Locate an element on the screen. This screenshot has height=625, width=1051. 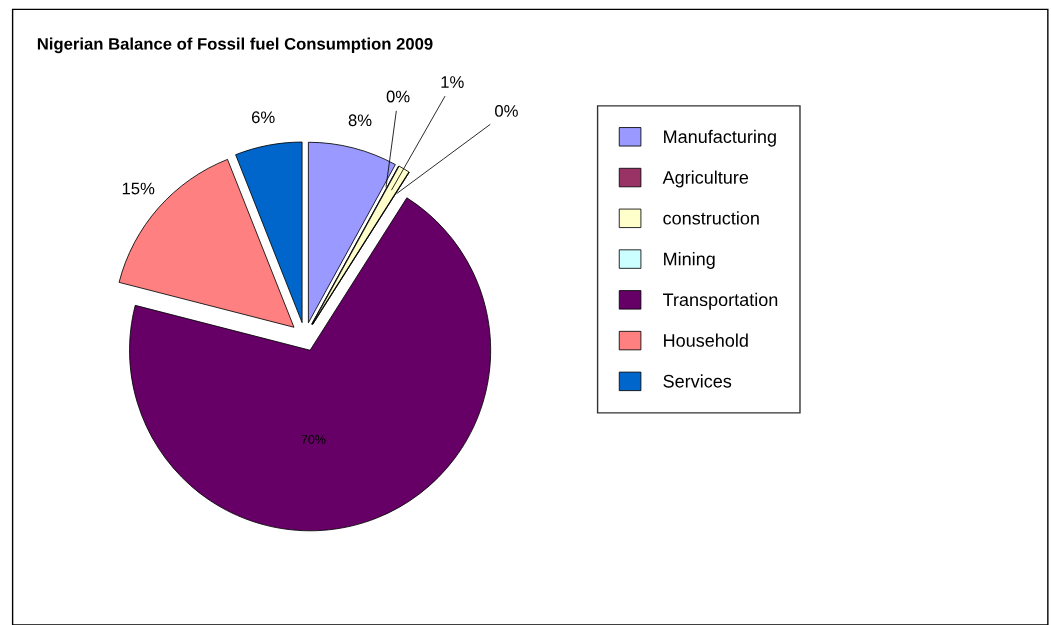
legend-label: Services is located at coordinates (697, 381).